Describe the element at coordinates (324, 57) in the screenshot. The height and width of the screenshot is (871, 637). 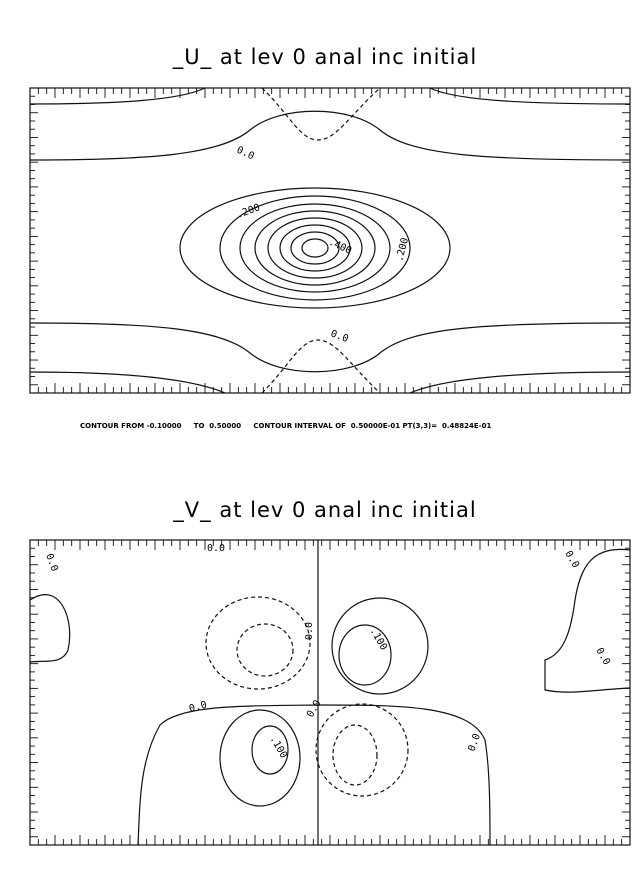
I see `panel-title: _U_ at lev 0 anal inc initial` at that location.